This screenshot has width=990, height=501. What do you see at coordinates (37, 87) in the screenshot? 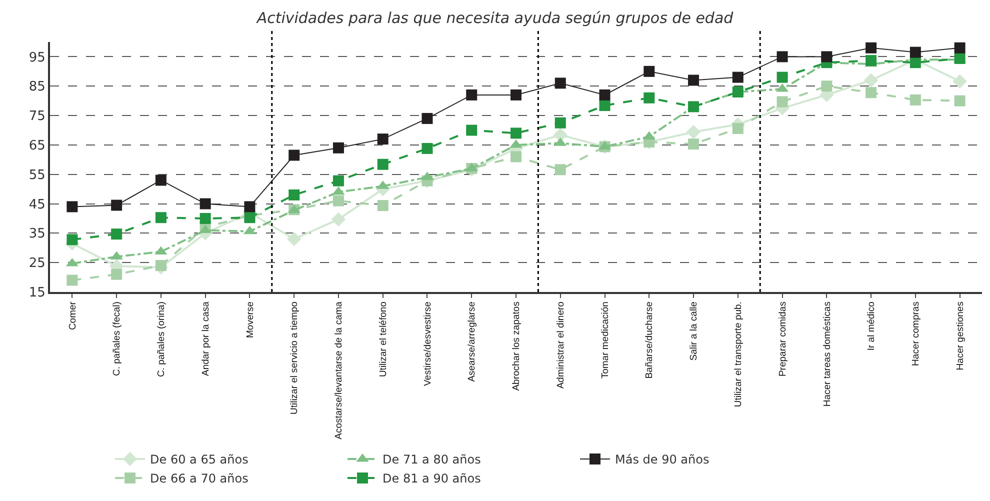
I see `y-tick-label: 85` at bounding box center [37, 87].